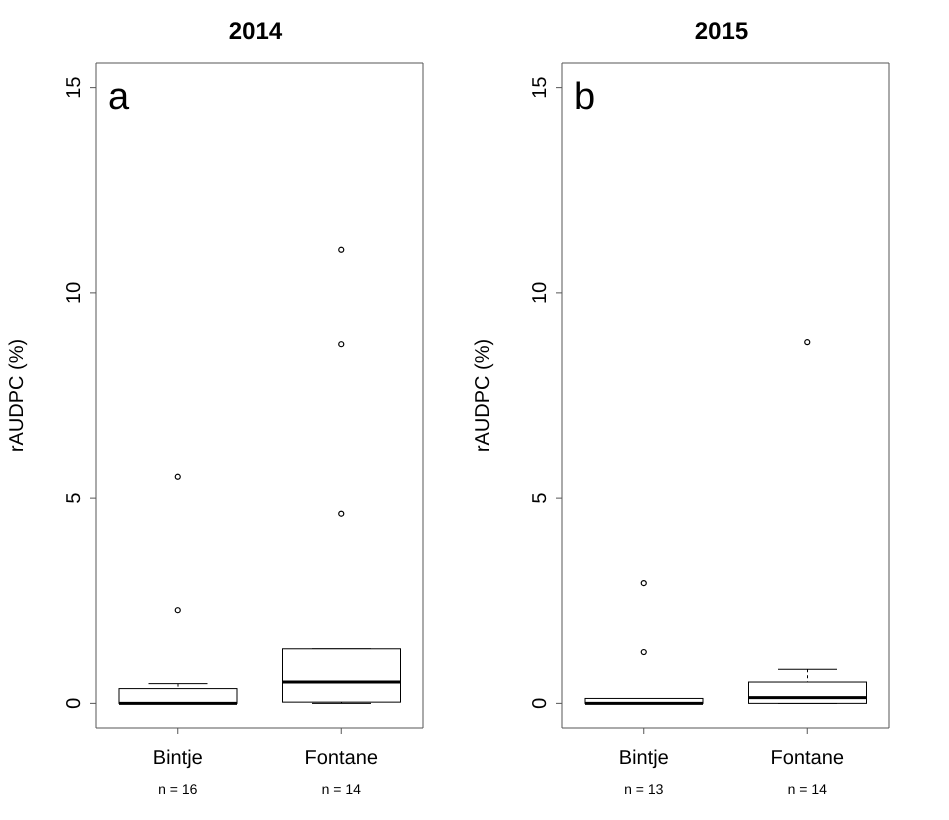 The image size is (949, 820). What do you see at coordinates (256, 32) in the screenshot?
I see `chart-title: 2014` at bounding box center [256, 32].